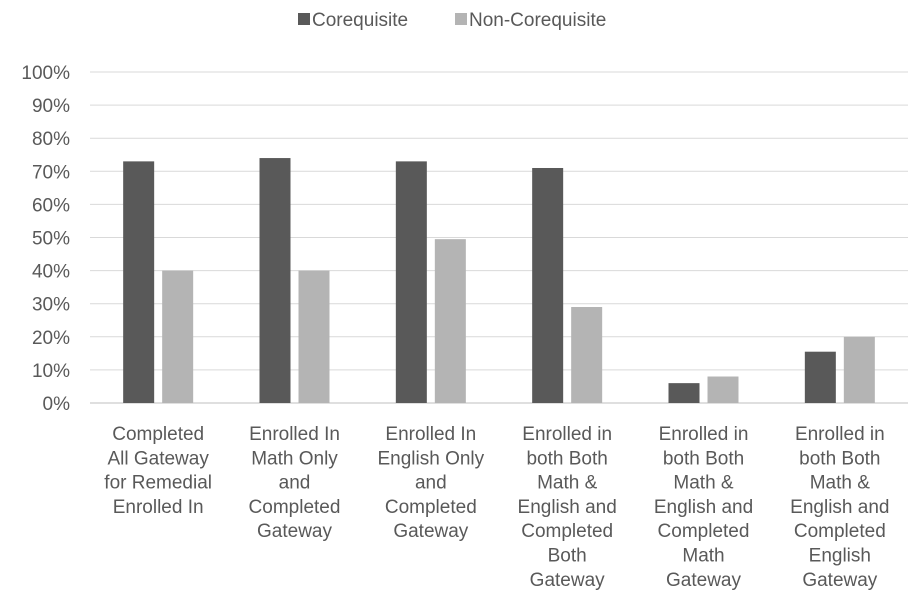 This screenshot has width=916, height=609. I want to click on y-tick-label: 90%, so click(51, 106).